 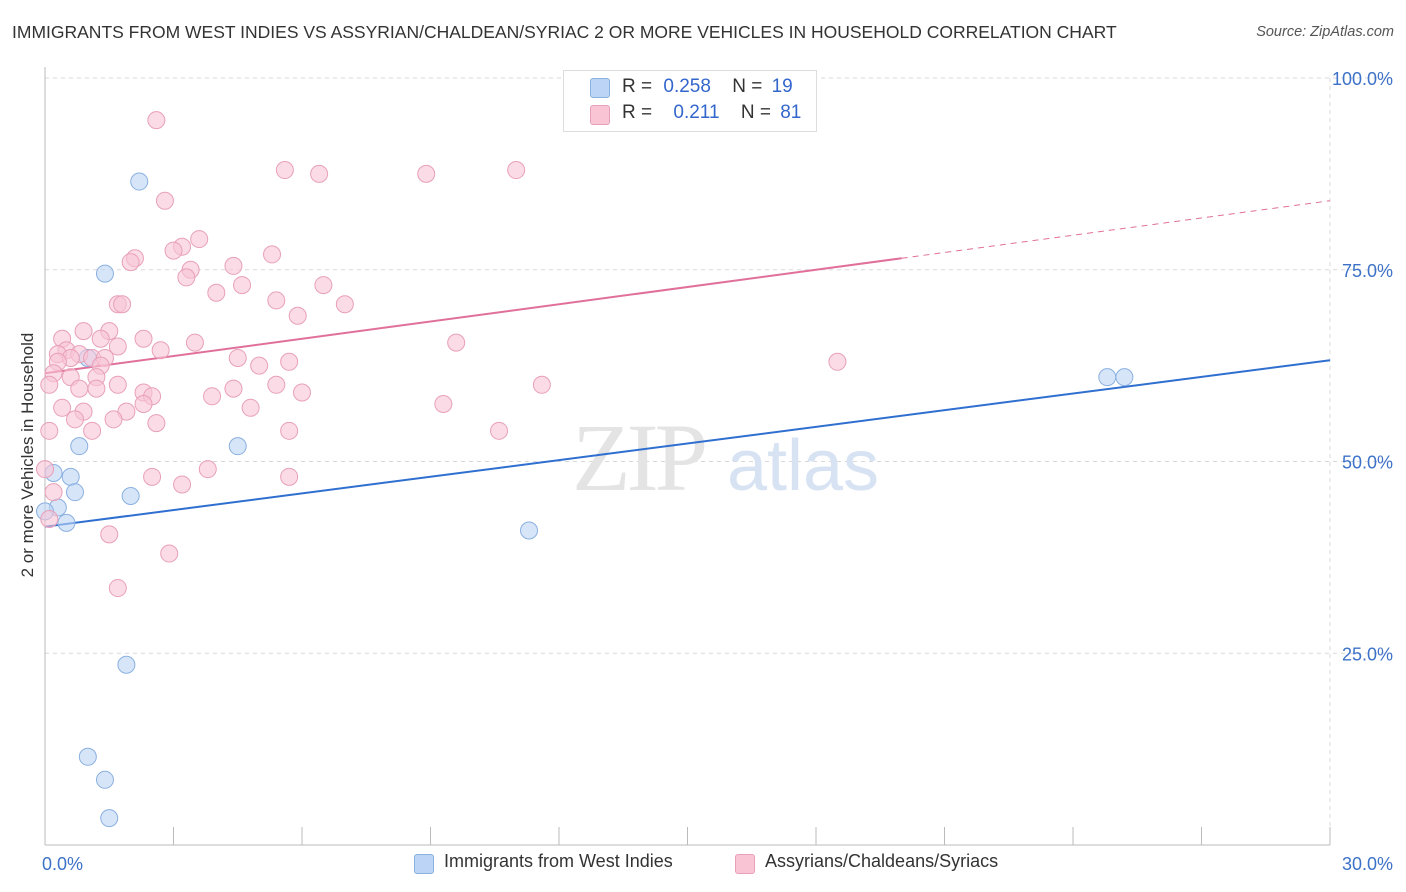 What do you see at coordinates (62, 864) in the screenshot?
I see `x-tick-label: 0.0%` at bounding box center [62, 864].